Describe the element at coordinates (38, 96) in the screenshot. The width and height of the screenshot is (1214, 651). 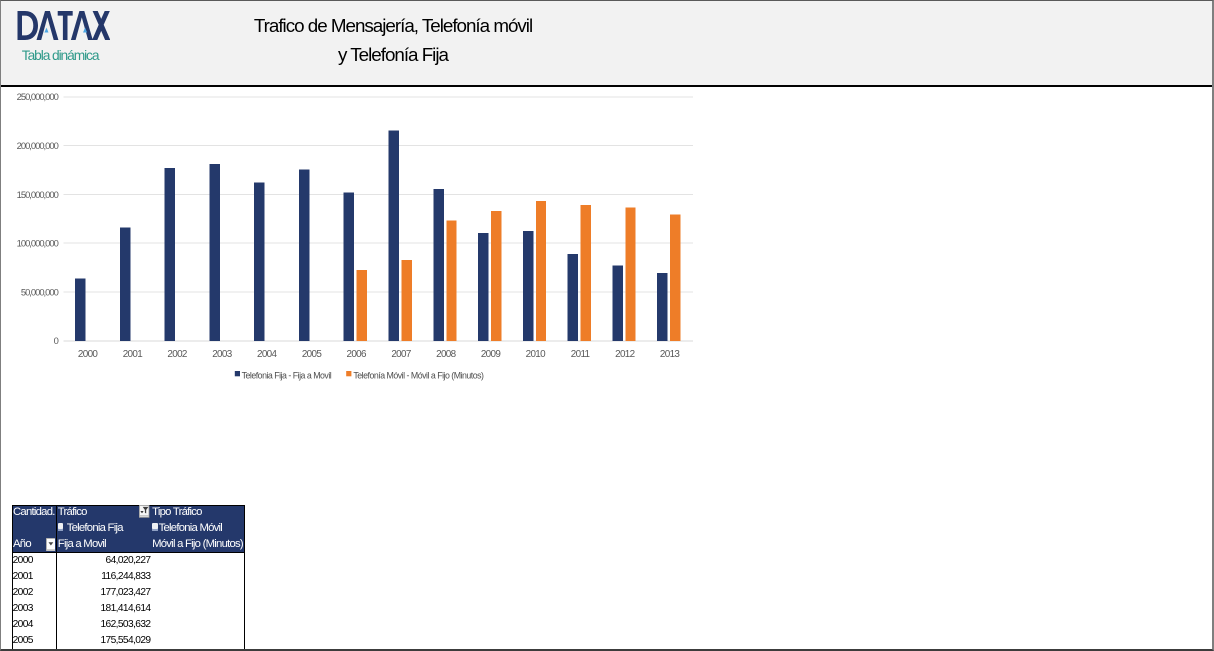
I see `svg-text: 250,000,000` at that location.